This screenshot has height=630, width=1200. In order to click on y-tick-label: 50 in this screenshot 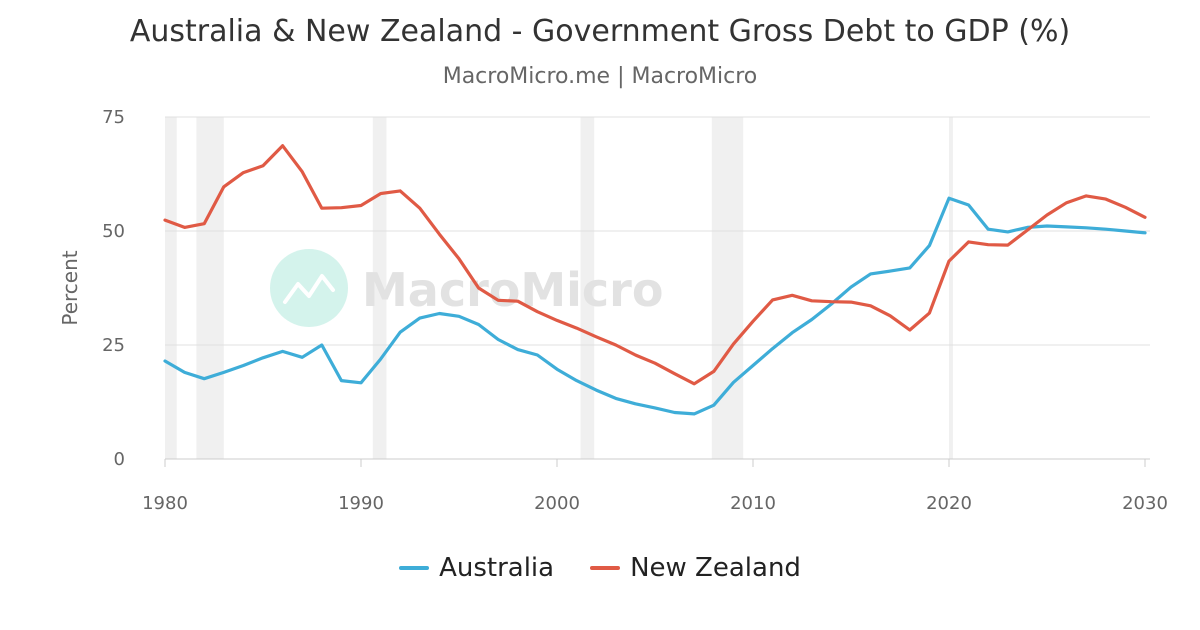, I will do `click(113, 231)`.